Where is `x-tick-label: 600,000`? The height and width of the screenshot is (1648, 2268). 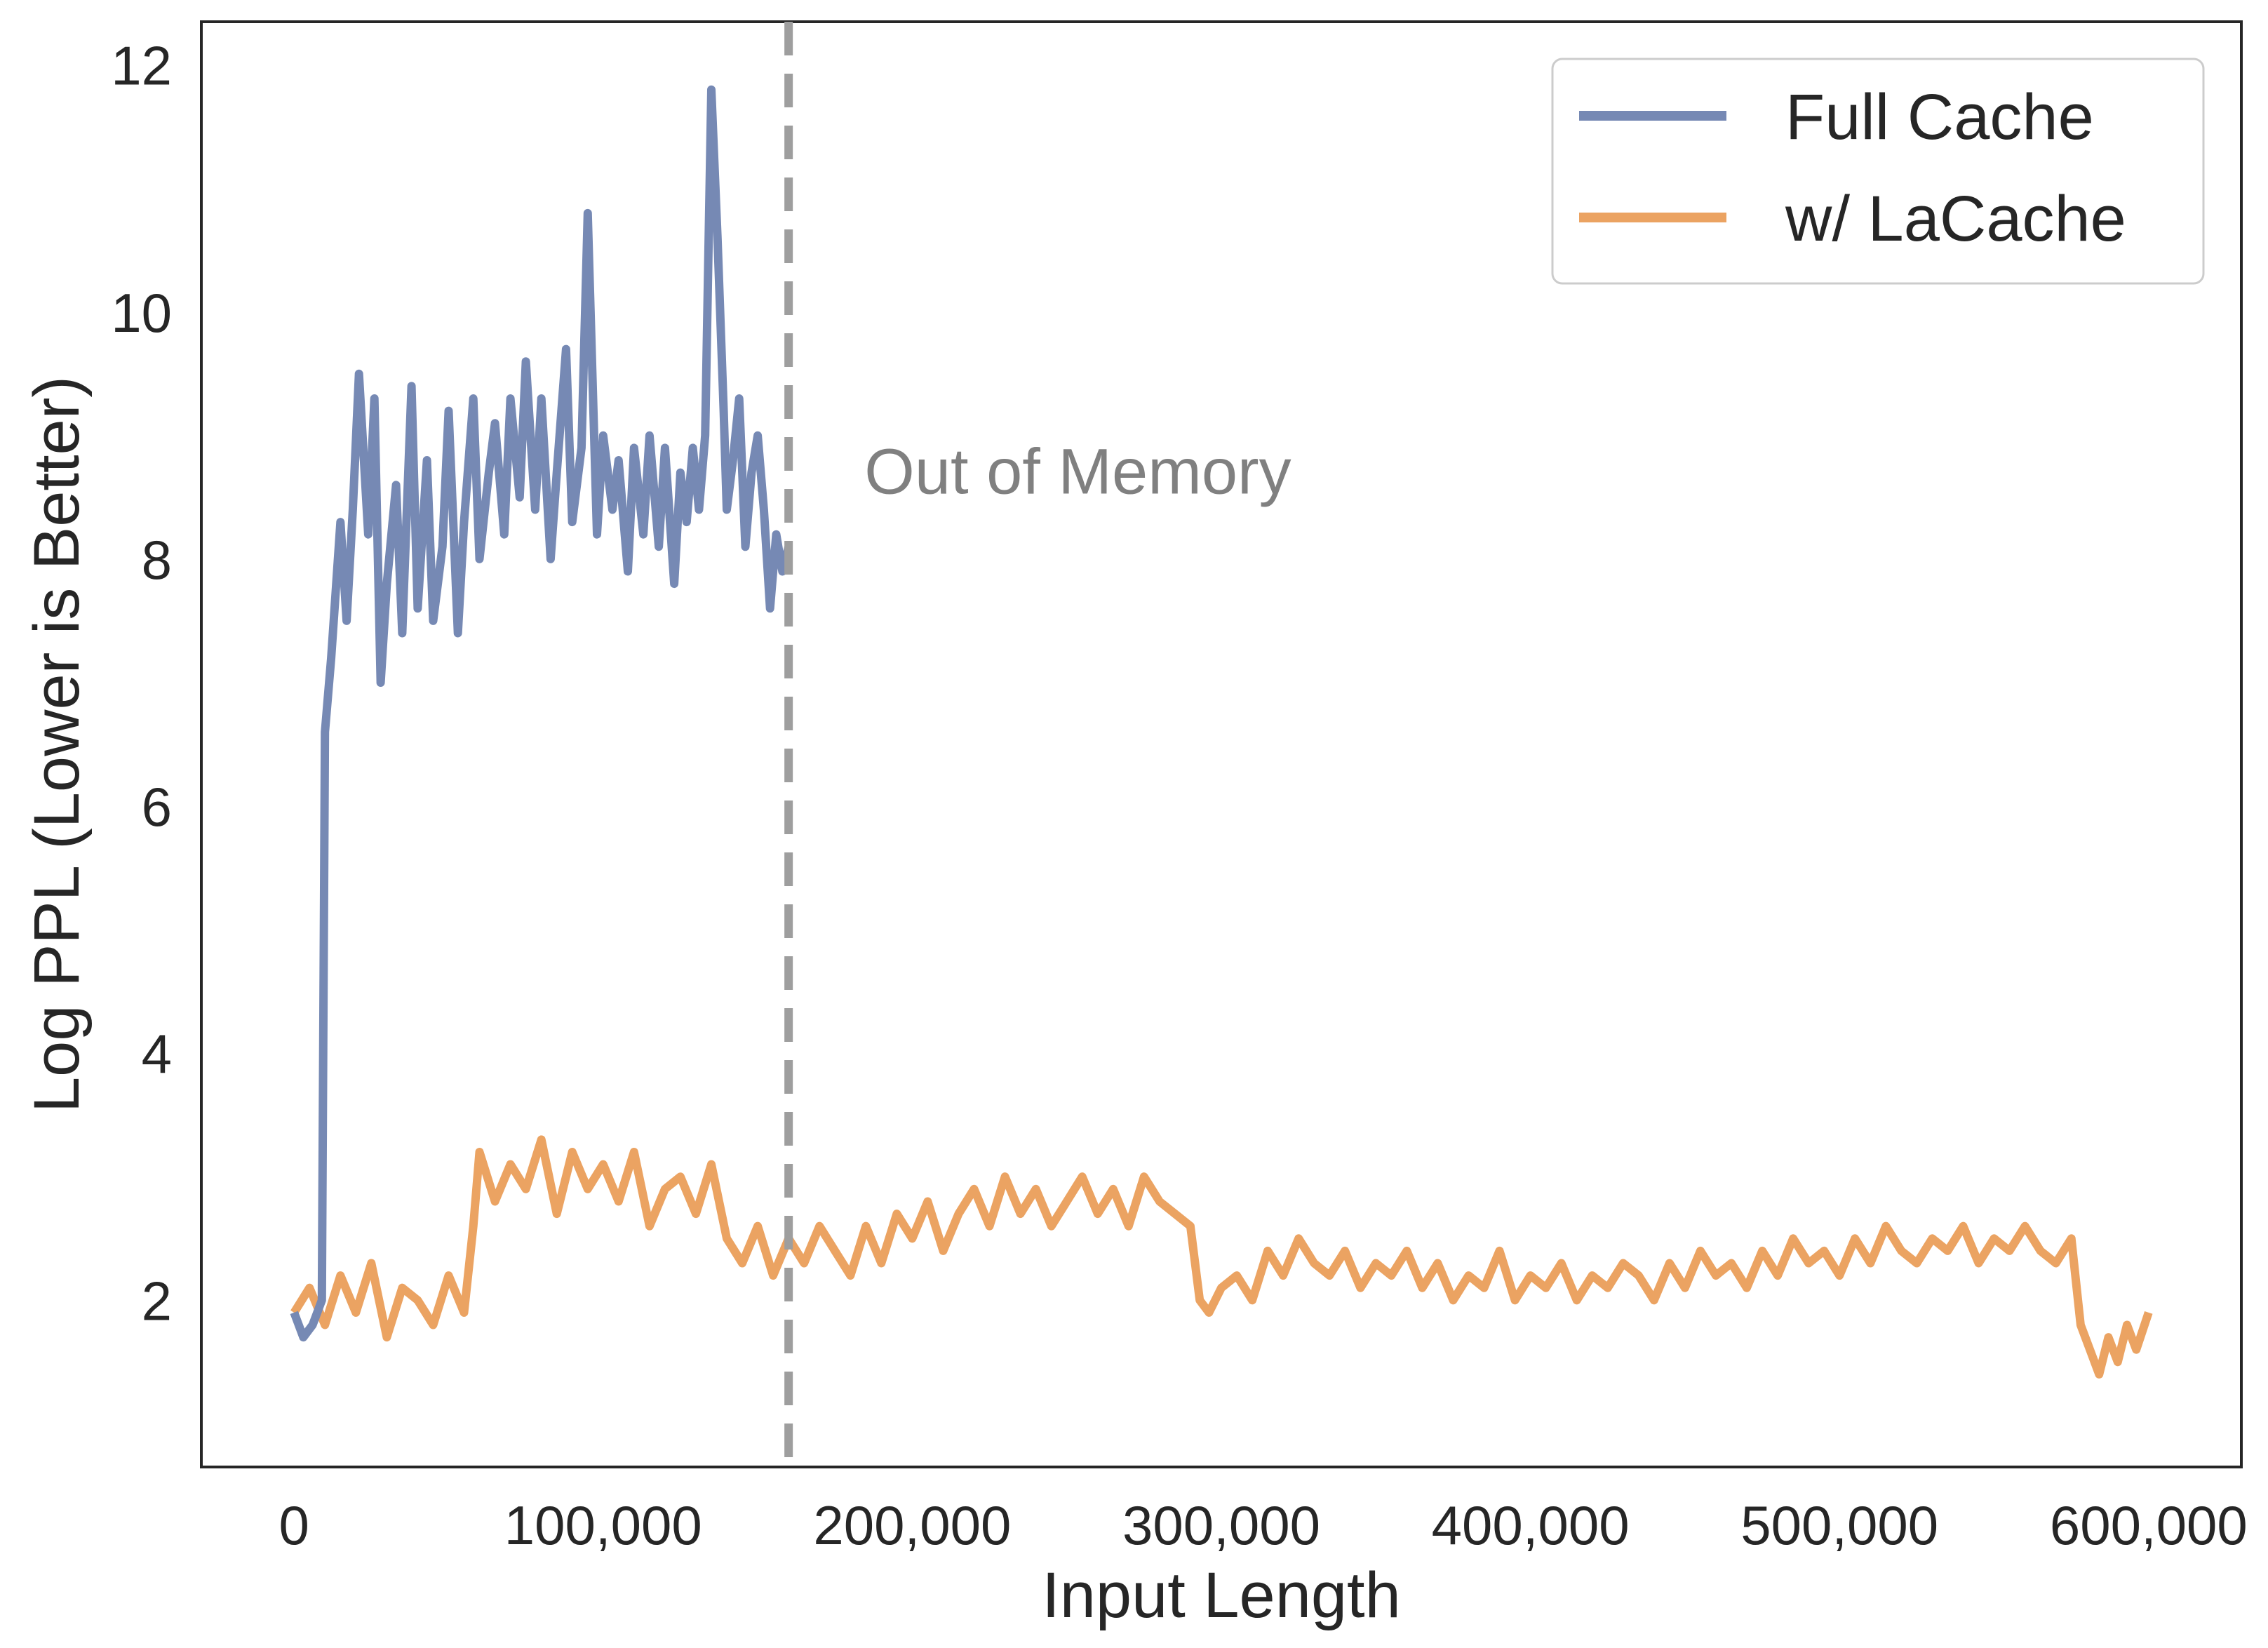 x-tick-label: 600,000 is located at coordinates (2149, 1525).